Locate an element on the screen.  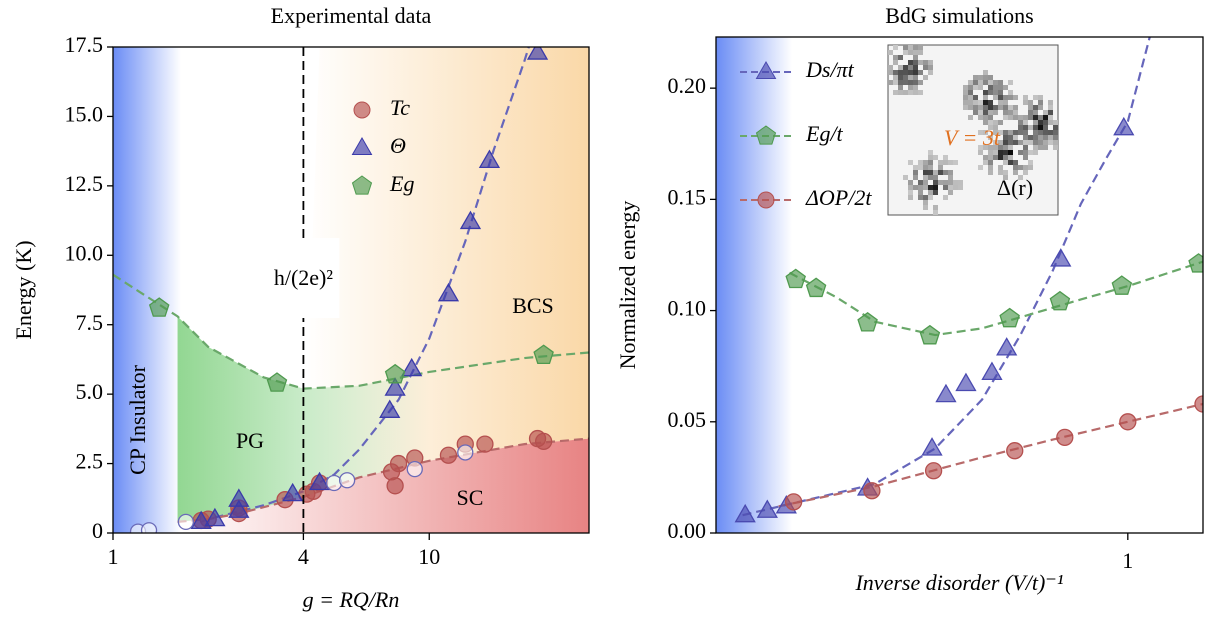
chart-title: BdG simulations is located at coordinates (959, 15).